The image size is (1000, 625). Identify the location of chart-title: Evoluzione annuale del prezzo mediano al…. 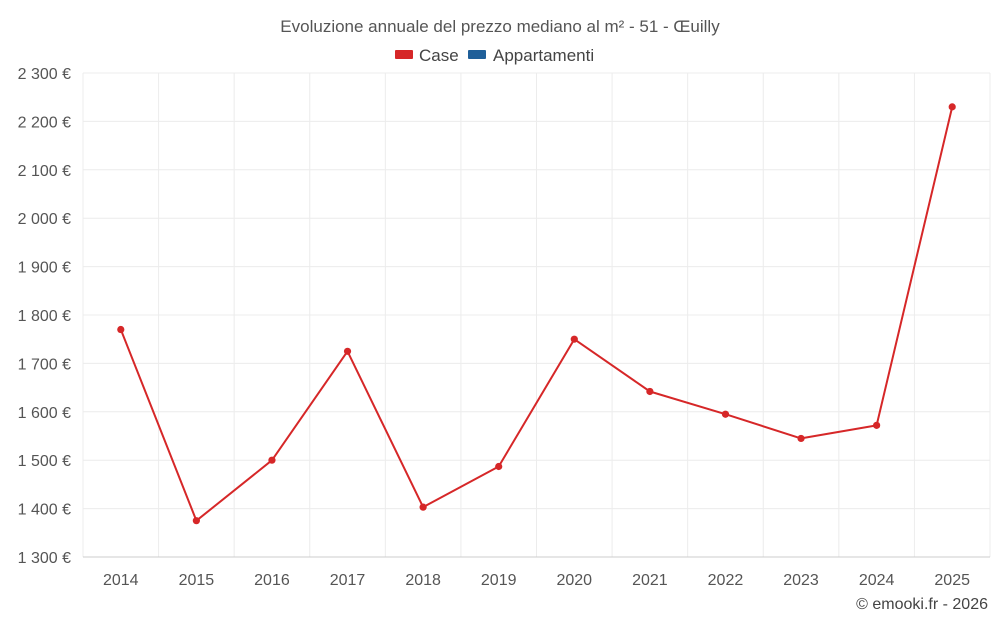
(500, 26).